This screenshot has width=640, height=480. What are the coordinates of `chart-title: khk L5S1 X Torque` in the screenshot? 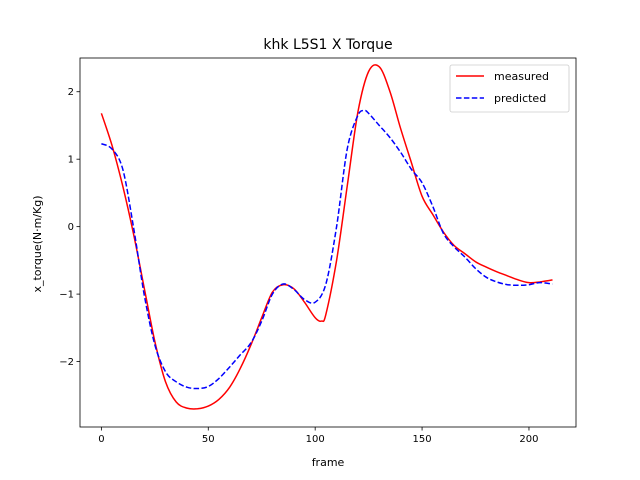 It's located at (327, 45).